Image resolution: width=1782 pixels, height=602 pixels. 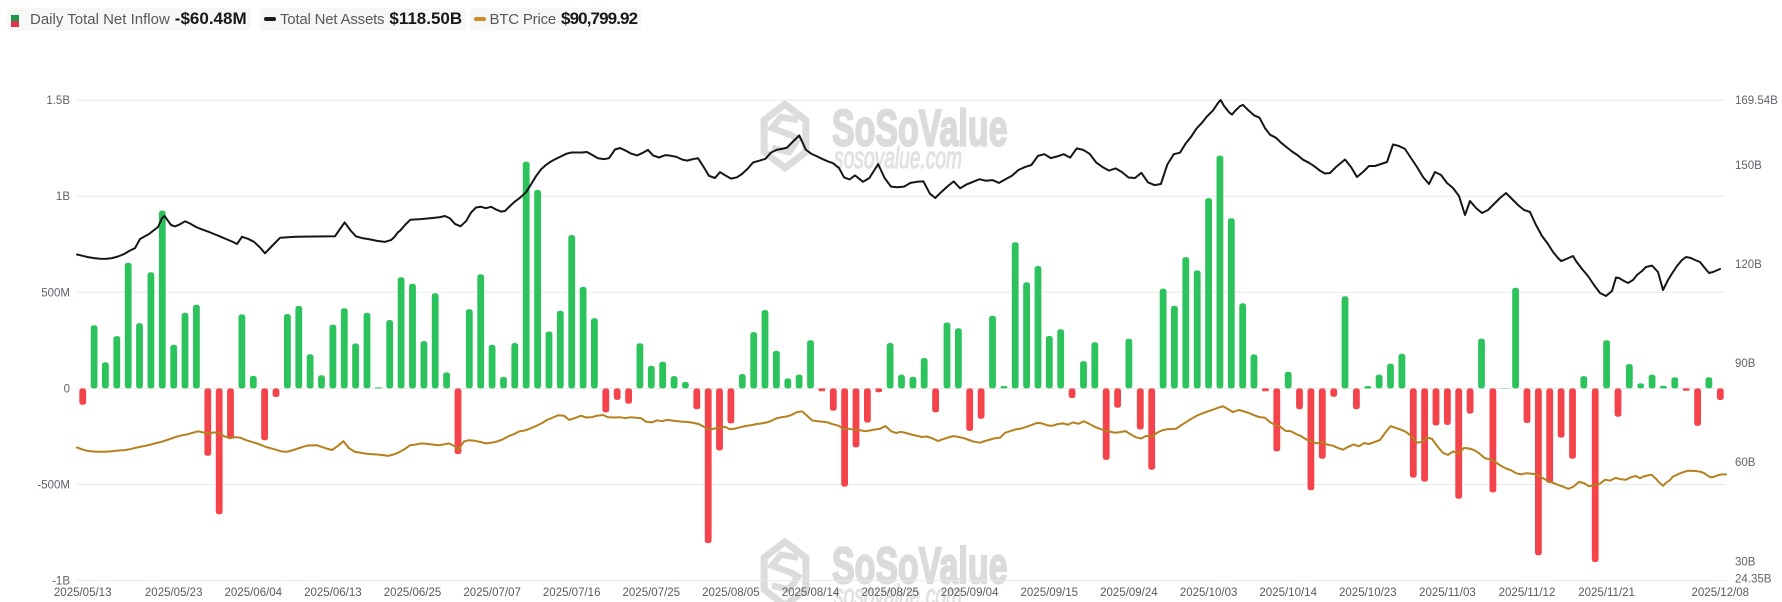 I want to click on svg-text: -500M, so click(x=53, y=486).